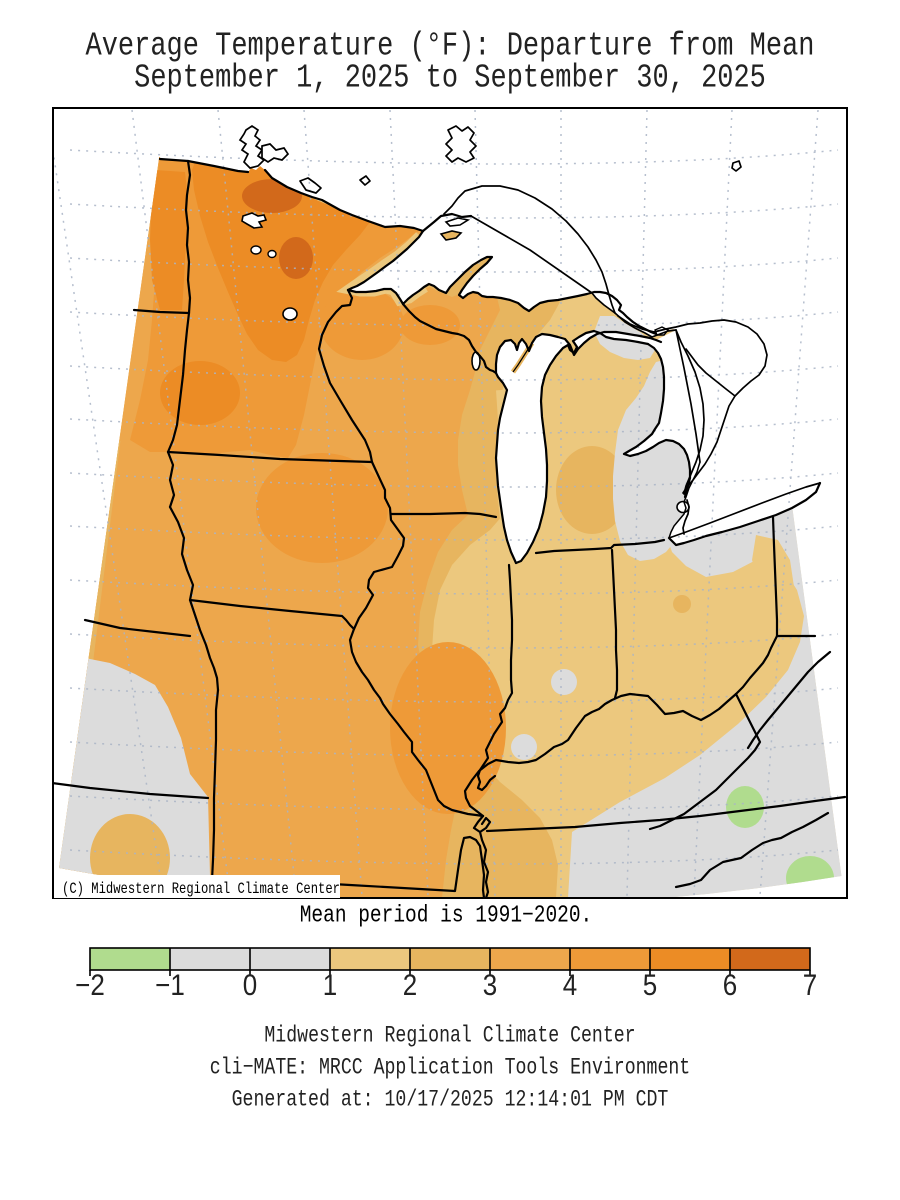  Describe the element at coordinates (410, 984) in the screenshot. I see `svg-text: 2` at that location.